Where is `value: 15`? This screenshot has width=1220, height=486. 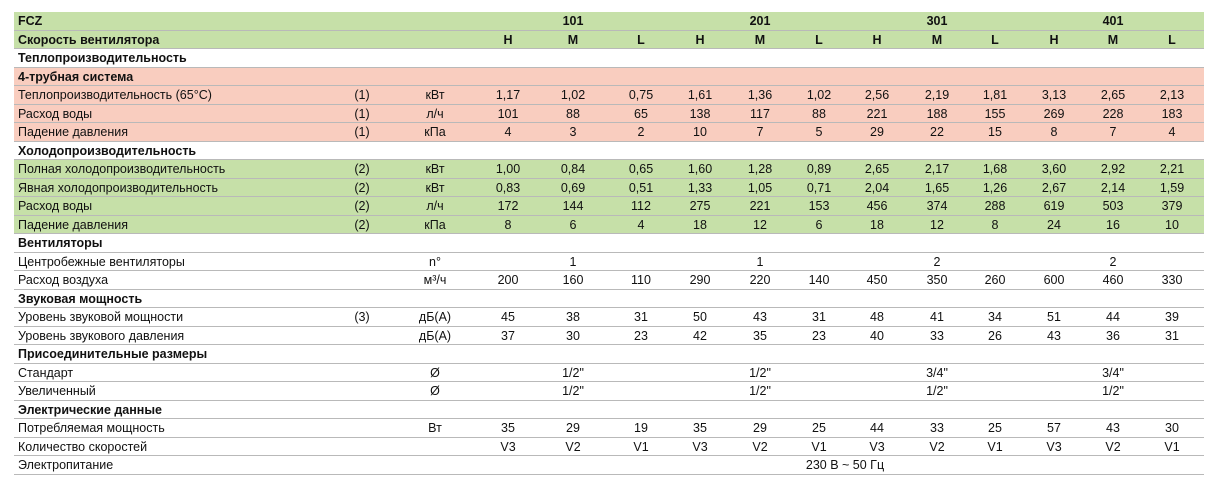 value: 15 is located at coordinates (995, 132).